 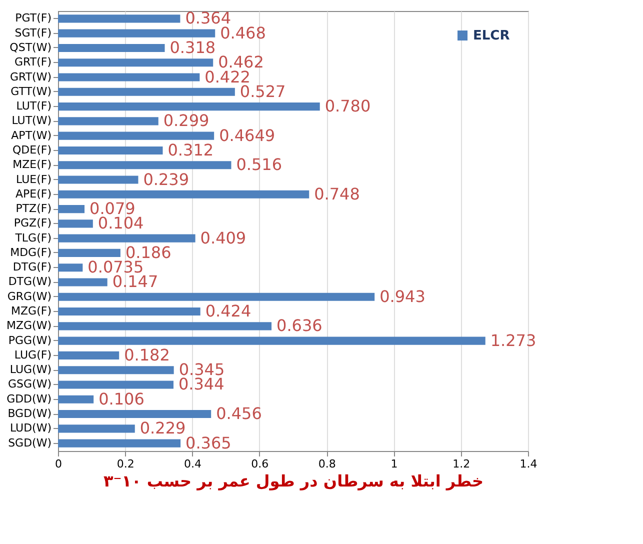 What do you see at coordinates (163, 428) in the screenshot?
I see `data-label: 0.229` at bounding box center [163, 428].